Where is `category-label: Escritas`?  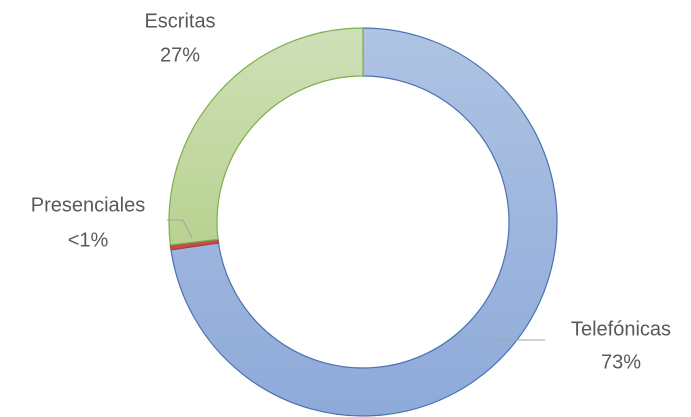
category-label: Escritas is located at coordinates (179, 21).